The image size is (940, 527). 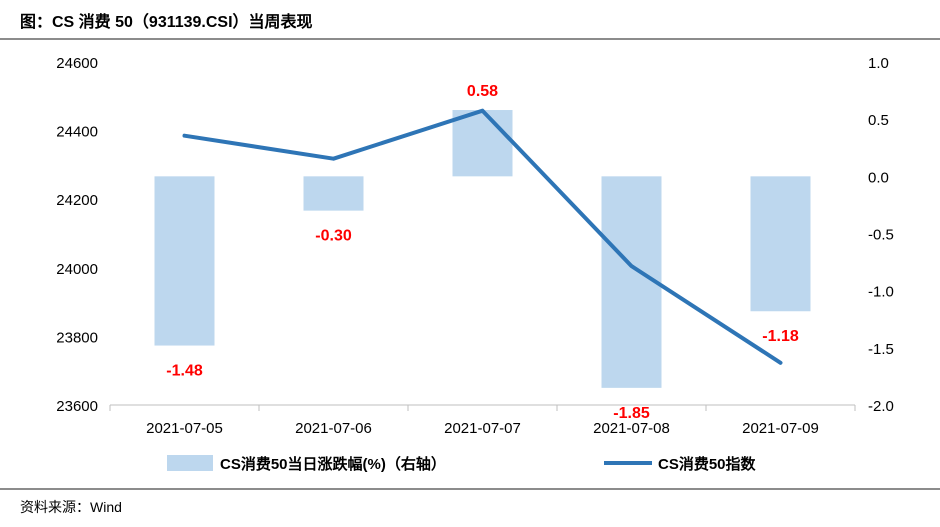 What do you see at coordinates (184, 371) in the screenshot?
I see `data-label-2021-07-05: -1.48` at bounding box center [184, 371].